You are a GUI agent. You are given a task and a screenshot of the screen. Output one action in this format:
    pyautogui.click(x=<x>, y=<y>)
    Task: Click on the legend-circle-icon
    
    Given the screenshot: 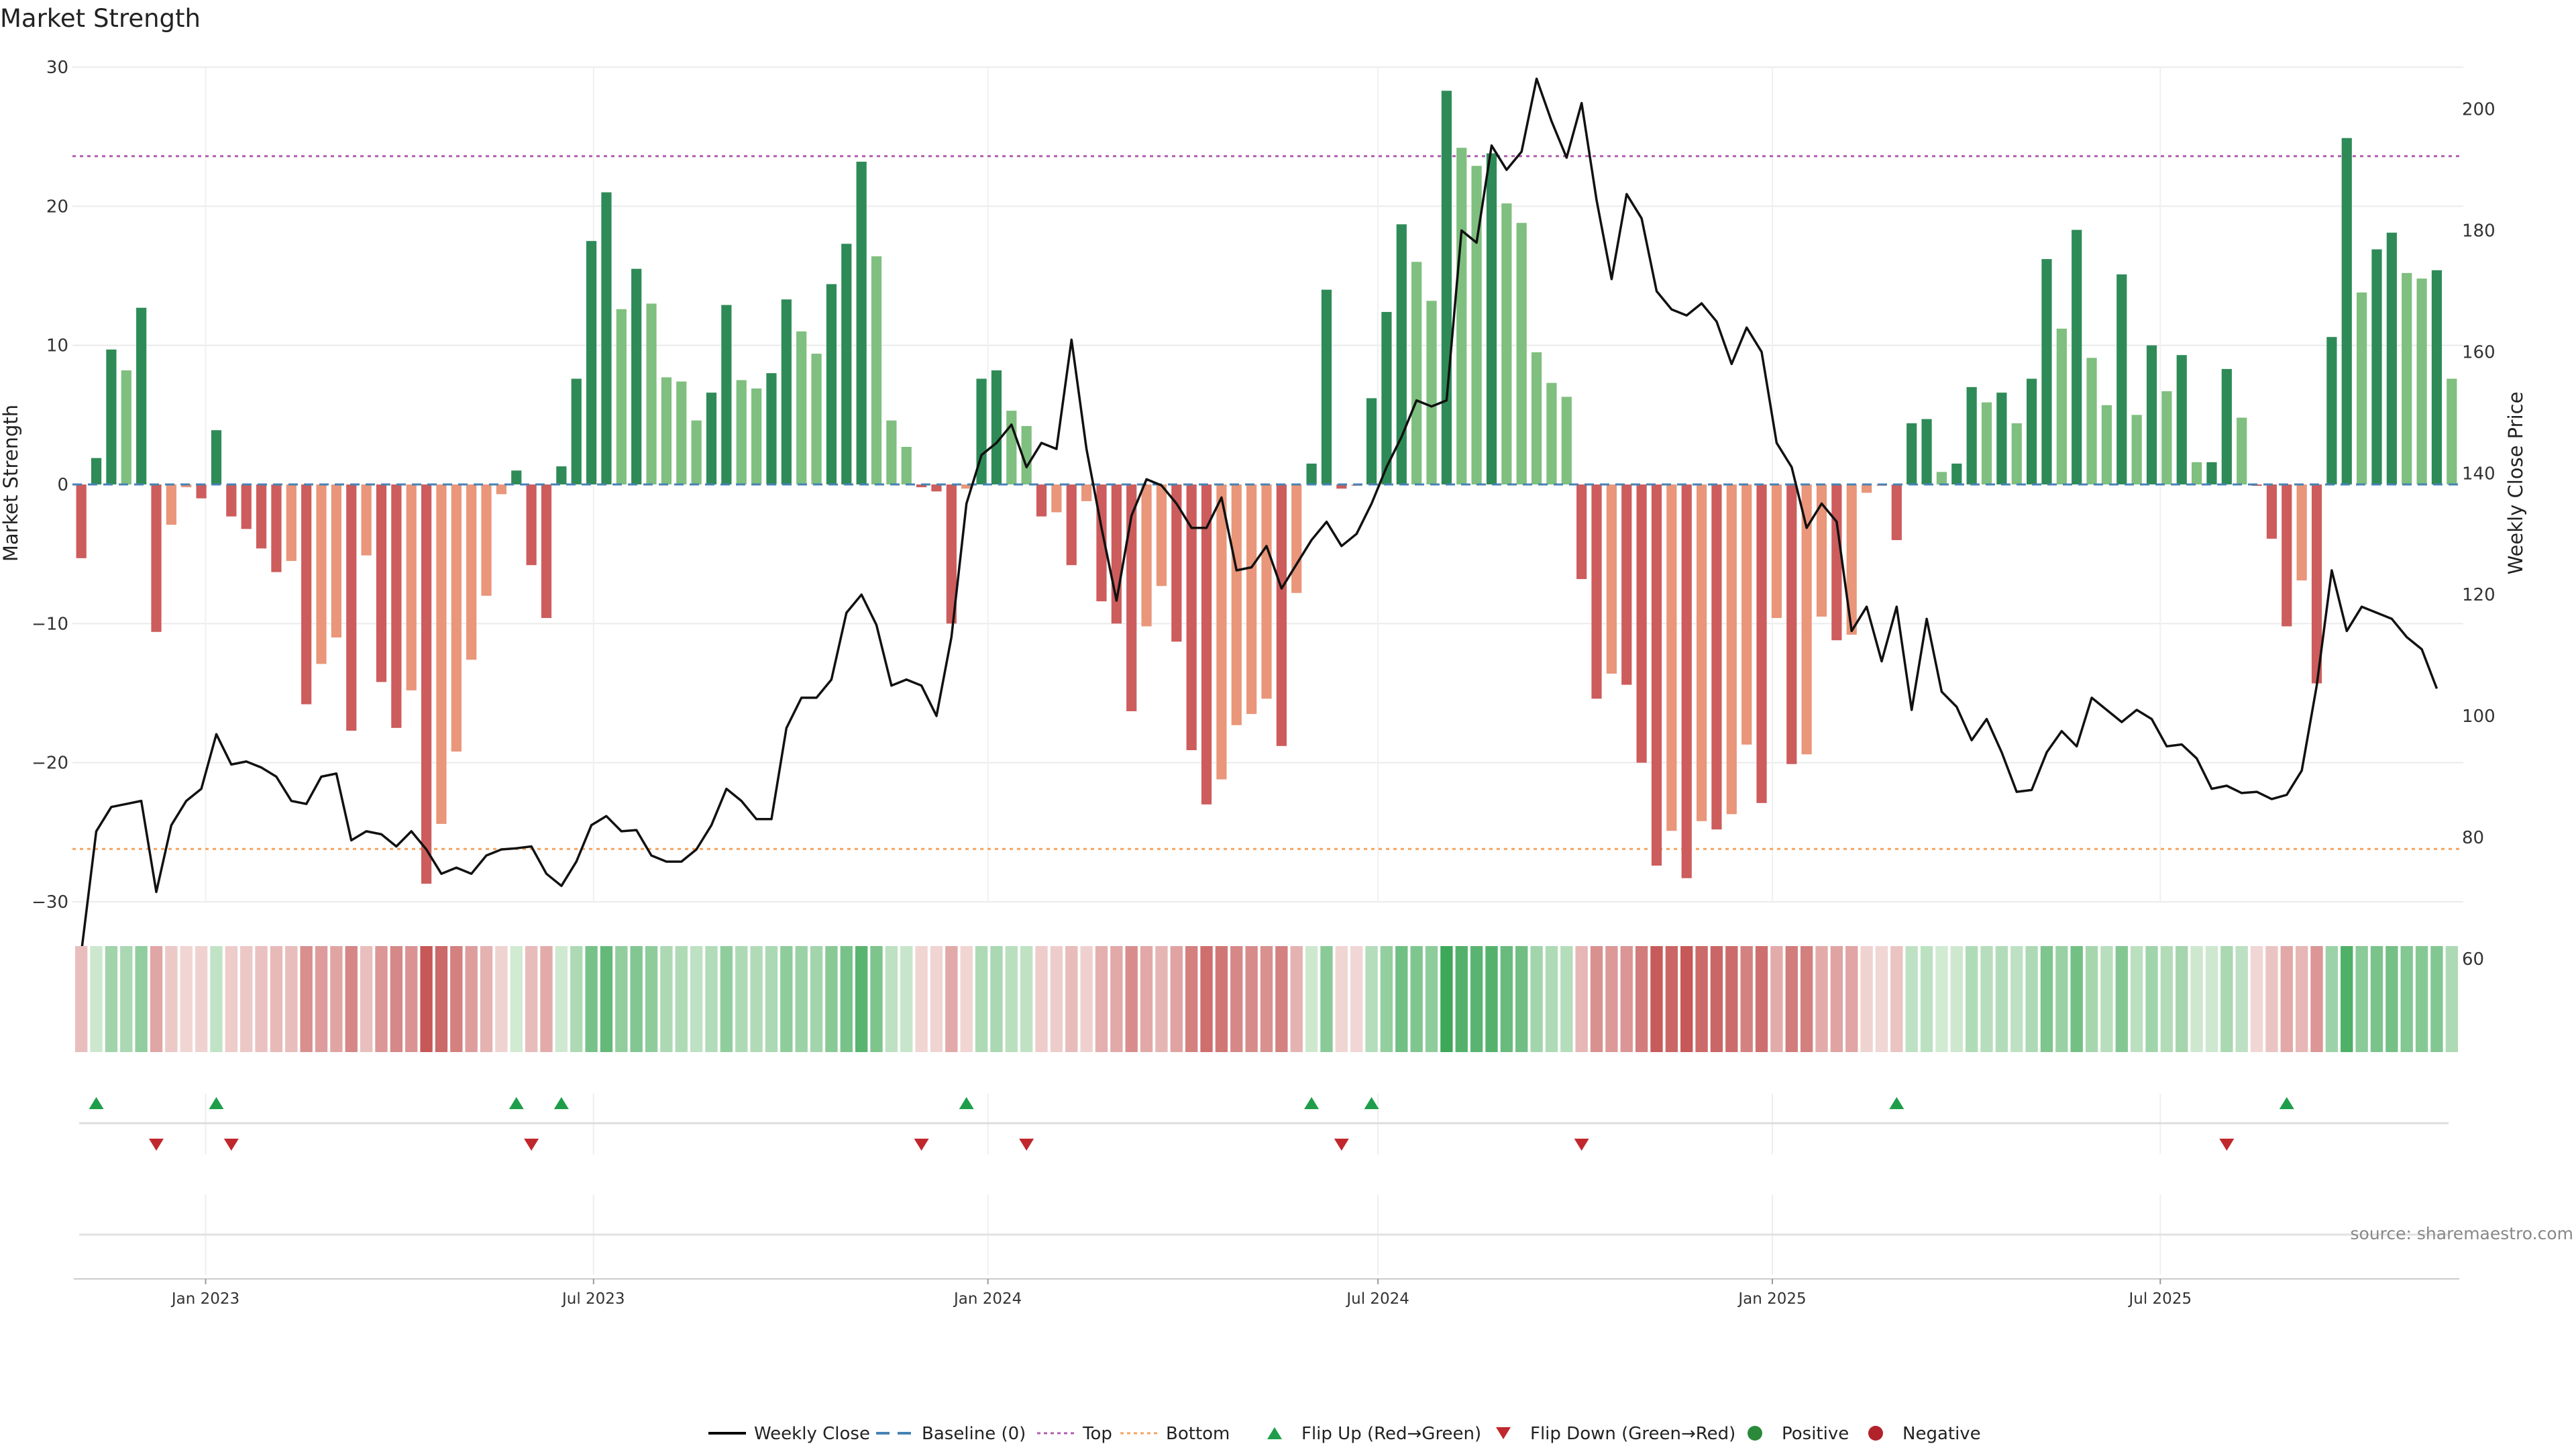 What is the action you would take?
    pyautogui.click(x=1755, y=1434)
    